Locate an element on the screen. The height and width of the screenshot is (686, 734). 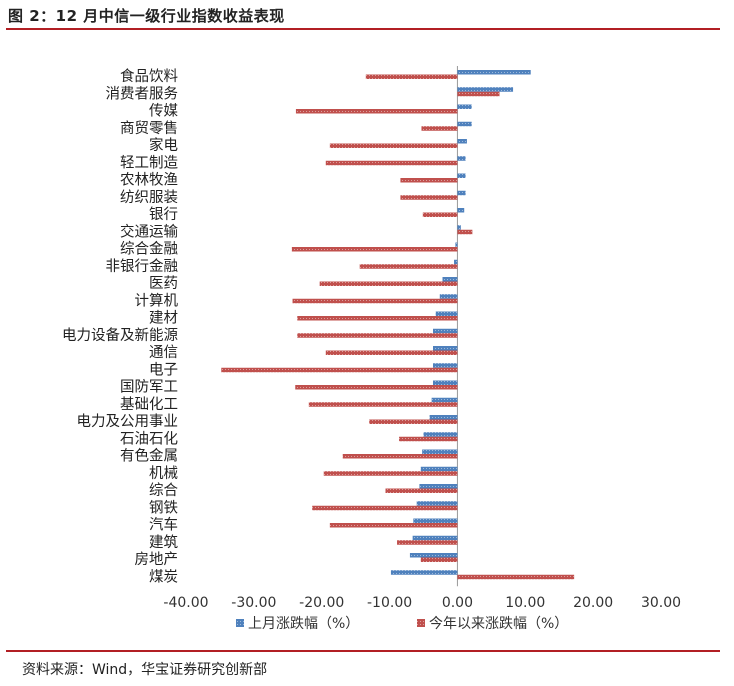
category-label: 银行 is located at coordinates (163, 214).